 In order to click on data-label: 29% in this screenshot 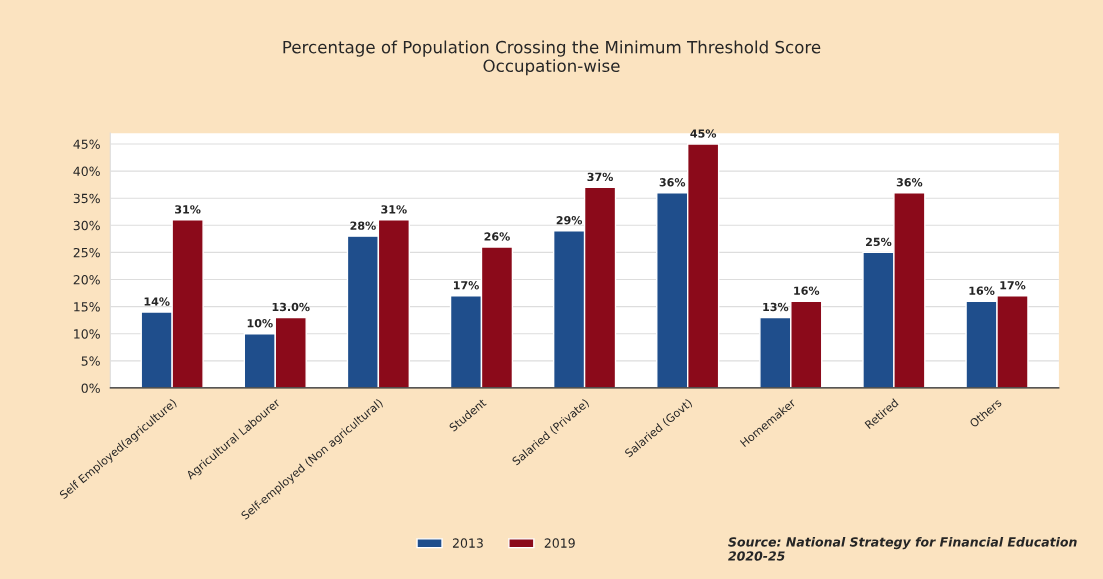, I will do `click(569, 220)`.